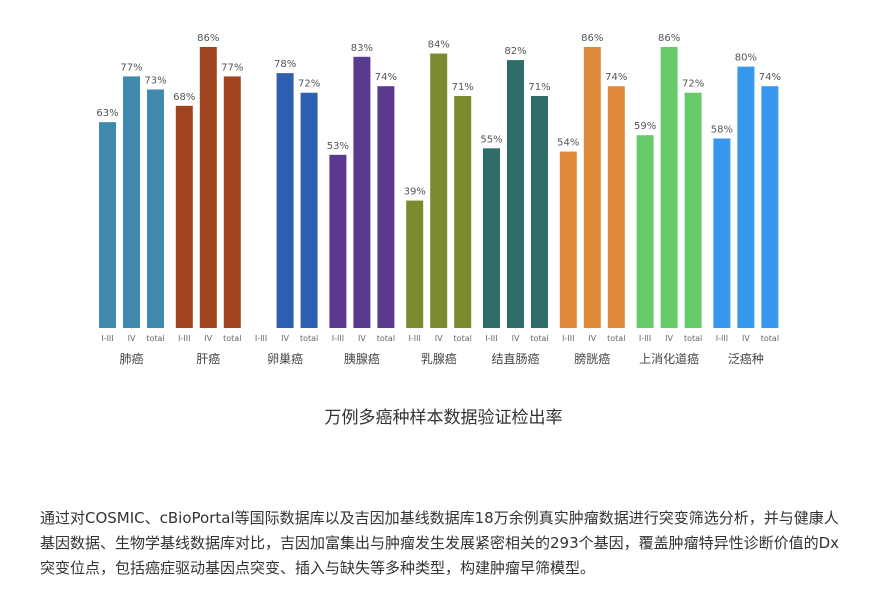  I want to click on data-label: 58%, so click(722, 129).